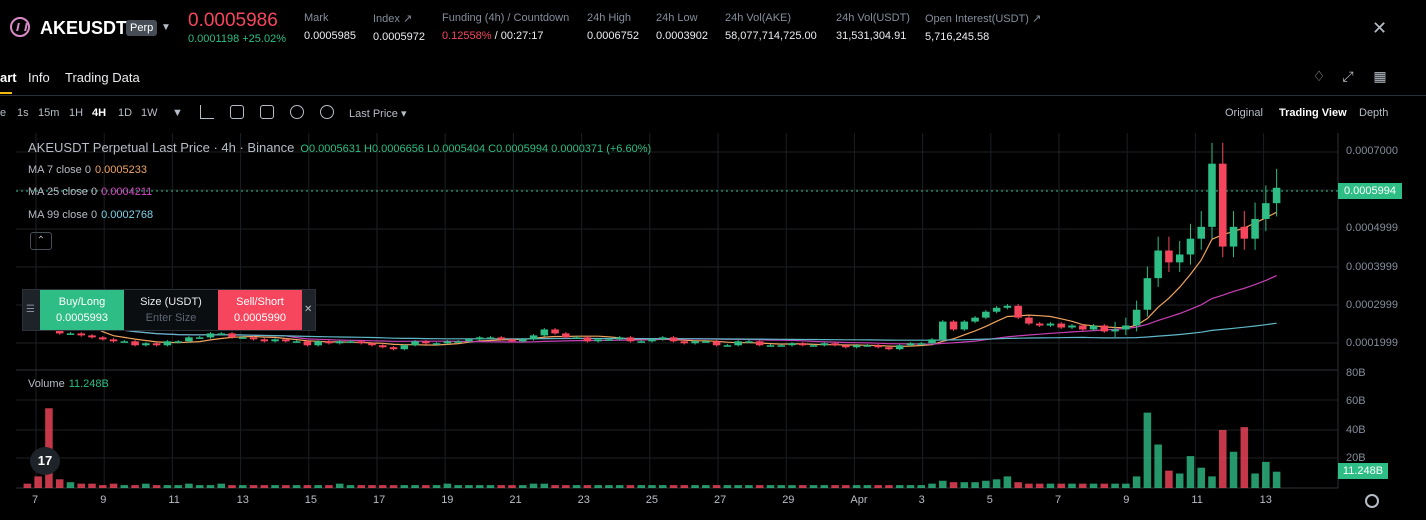 This screenshot has width=1426, height=520. I want to click on stat-open-interest: Open Interest(USDT) ↗ 5,716,245.58, so click(983, 28).